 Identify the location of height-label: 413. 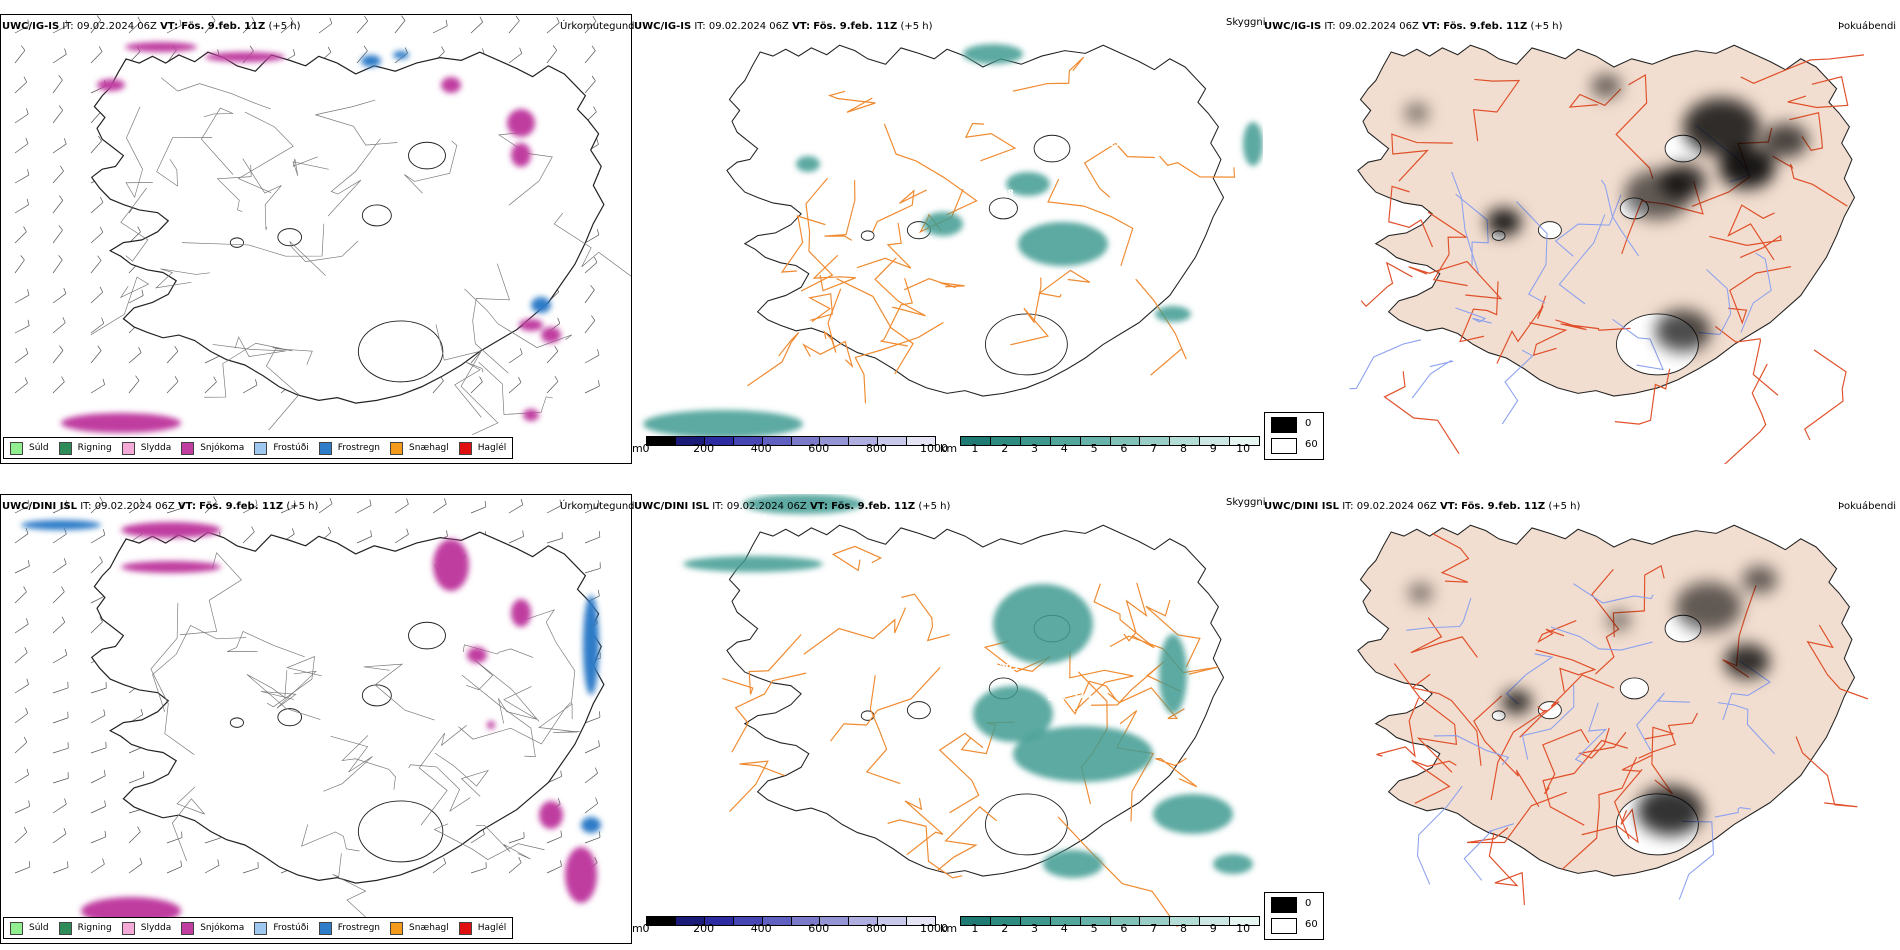
(1110, 144).